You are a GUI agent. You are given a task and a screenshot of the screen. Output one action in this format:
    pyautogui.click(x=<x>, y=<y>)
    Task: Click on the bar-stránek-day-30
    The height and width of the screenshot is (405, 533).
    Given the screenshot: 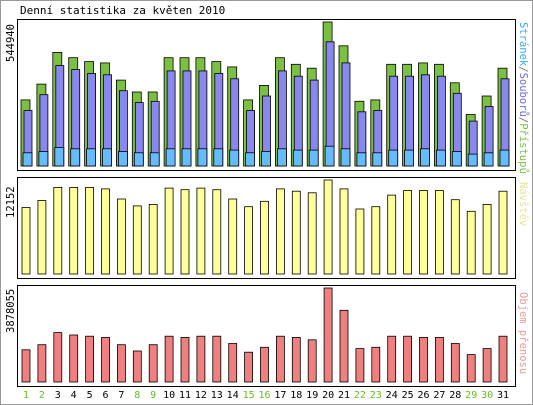 What is the action you would take?
    pyautogui.click(x=488, y=159)
    